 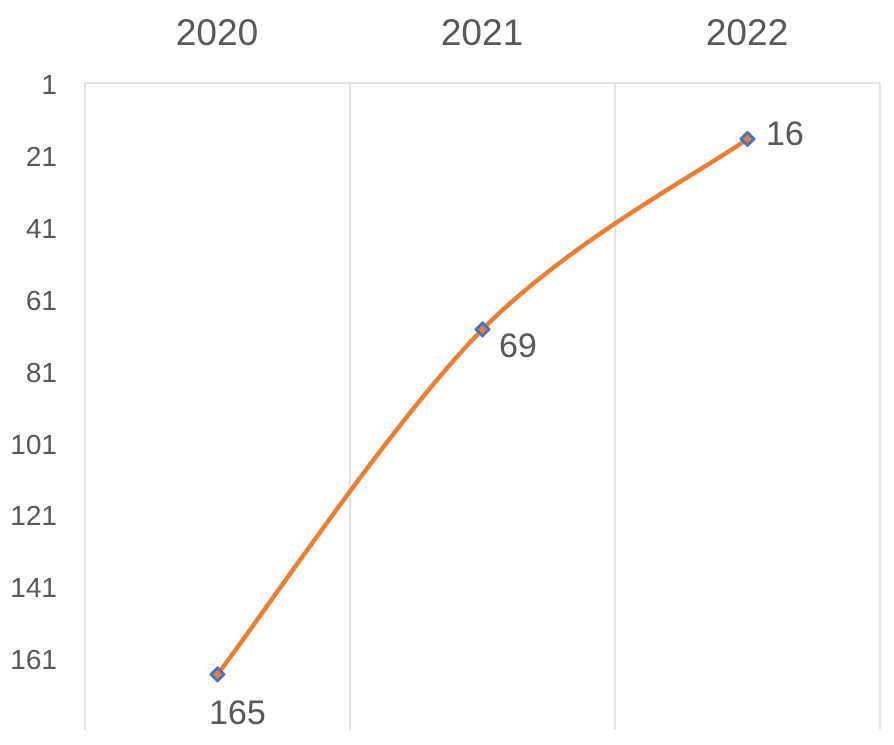 I want to click on data-label-2021: 69, so click(x=518, y=346).